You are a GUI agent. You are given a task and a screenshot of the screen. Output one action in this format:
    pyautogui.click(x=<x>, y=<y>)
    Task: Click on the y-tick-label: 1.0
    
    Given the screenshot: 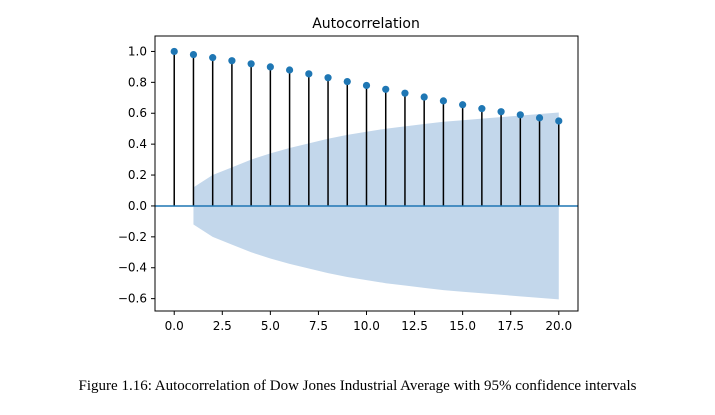 What is the action you would take?
    pyautogui.click(x=137, y=51)
    